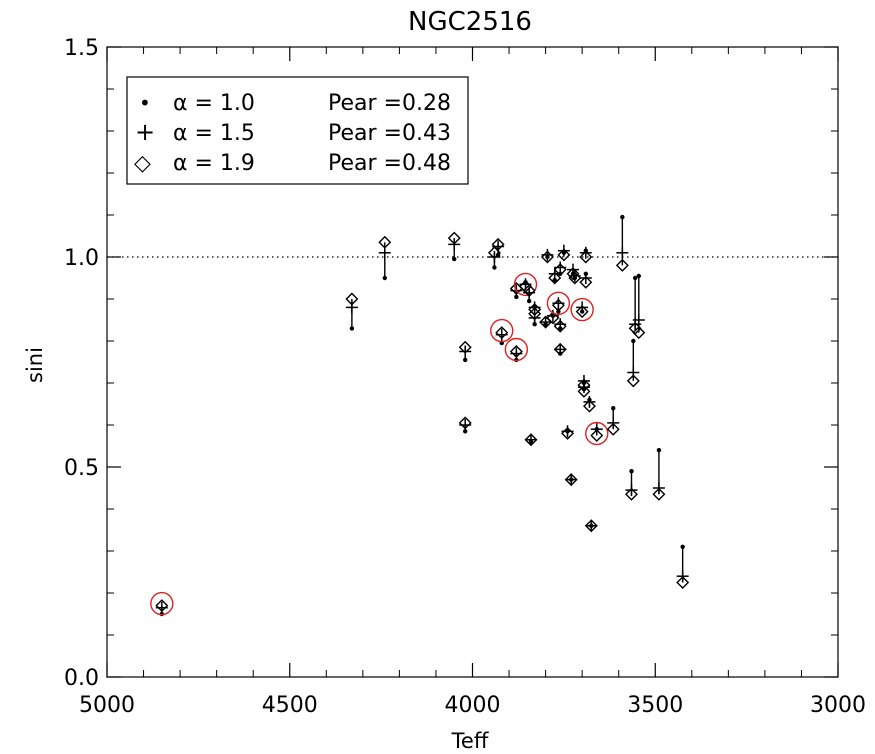  Describe the element at coordinates (81, 48) in the screenshot. I see `y-tick-label: 1.5` at that location.